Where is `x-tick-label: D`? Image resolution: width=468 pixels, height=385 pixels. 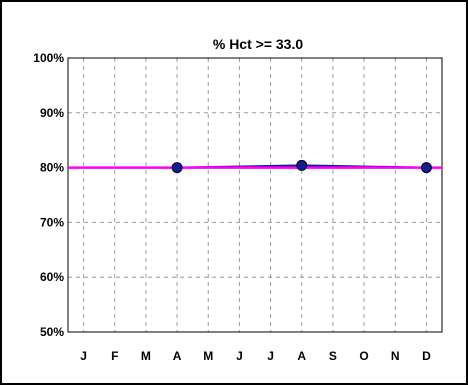 x-tick-label: D is located at coordinates (426, 356).